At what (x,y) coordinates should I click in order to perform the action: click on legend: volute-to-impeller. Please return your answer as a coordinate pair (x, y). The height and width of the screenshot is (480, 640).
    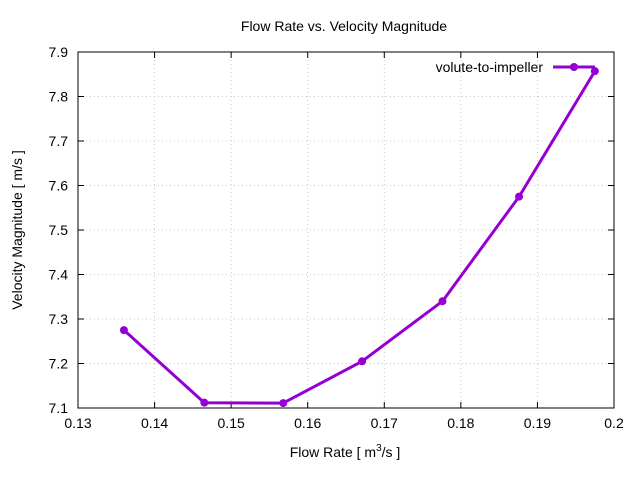
    Looking at the image, I should click on (515, 67).